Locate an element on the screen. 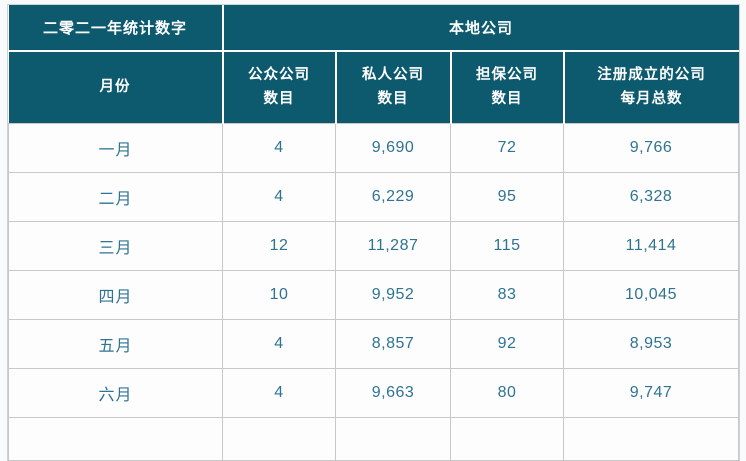 The height and width of the screenshot is (461, 746). month-cell is located at coordinates (115, 439).